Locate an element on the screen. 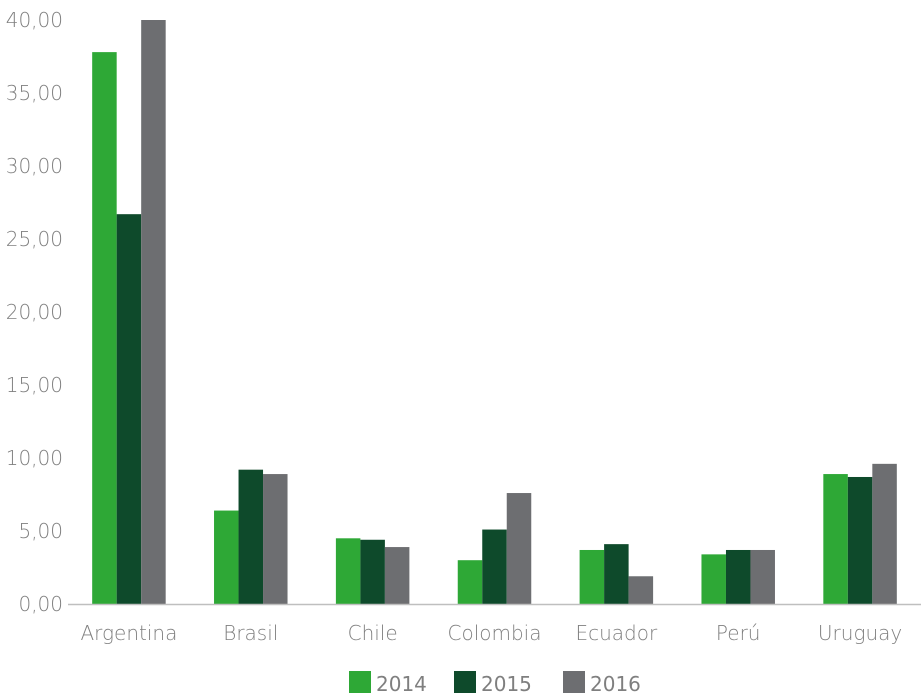 The width and height of the screenshot is (921, 693). bar-2015-ecuador is located at coordinates (616, 574).